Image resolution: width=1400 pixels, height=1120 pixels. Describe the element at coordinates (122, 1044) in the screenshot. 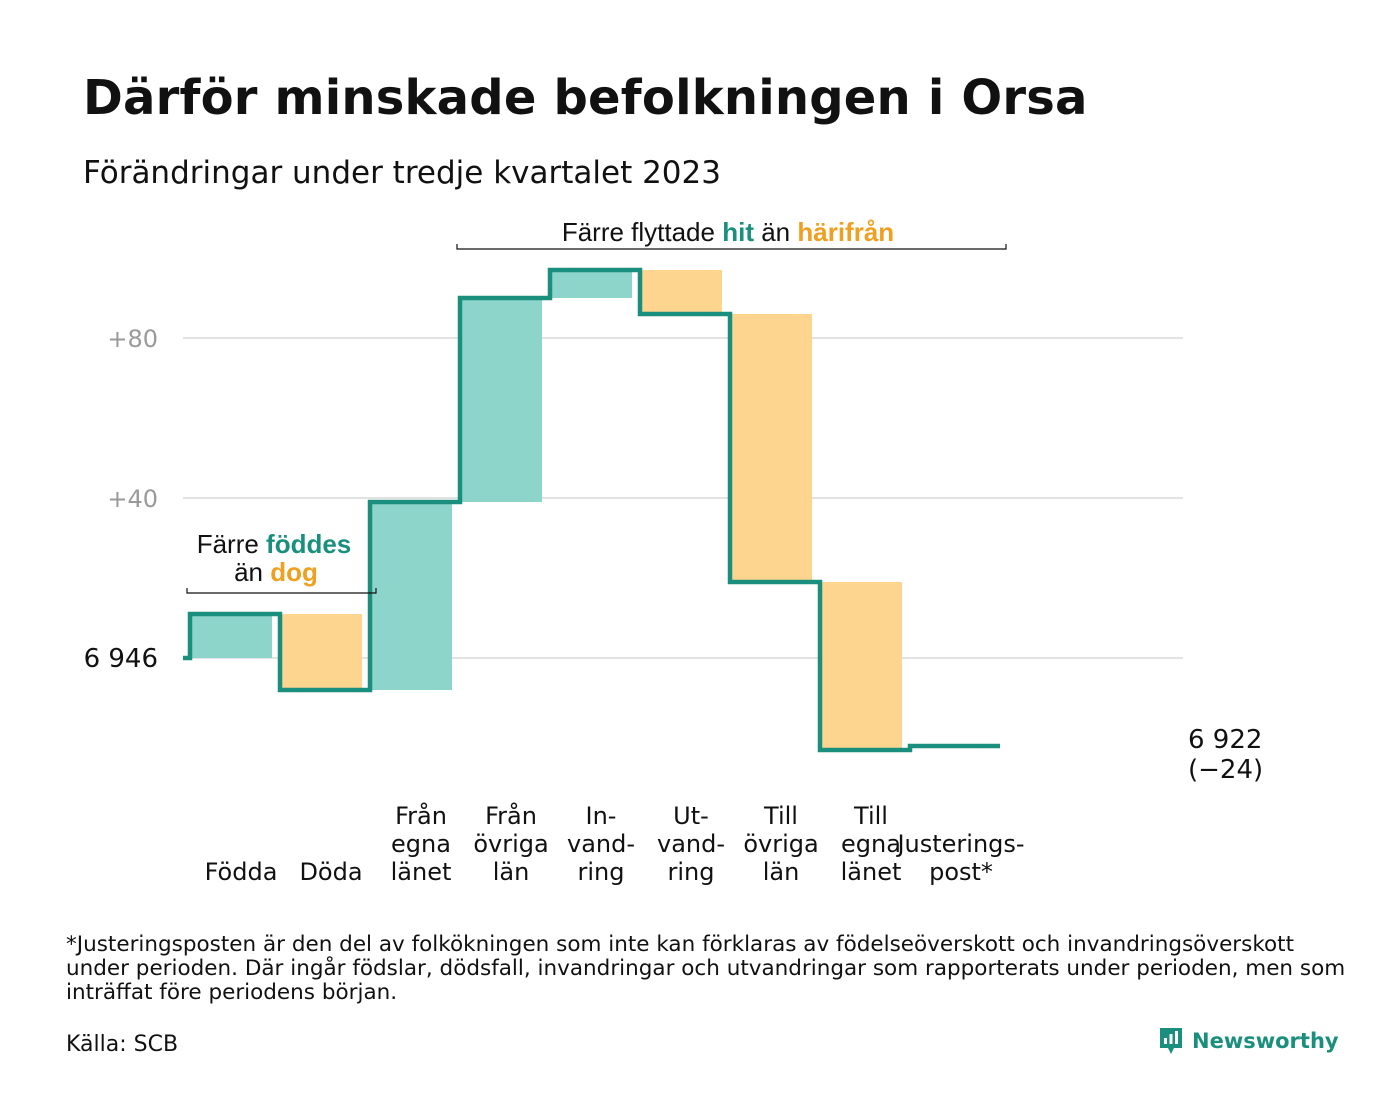

I see `source-label: Källa: SCB` at that location.